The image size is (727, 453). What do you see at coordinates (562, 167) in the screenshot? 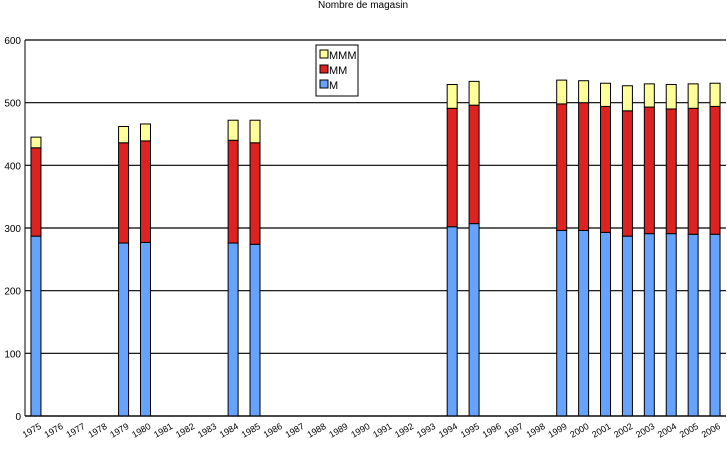
I see `bar-MM-1999` at bounding box center [562, 167].